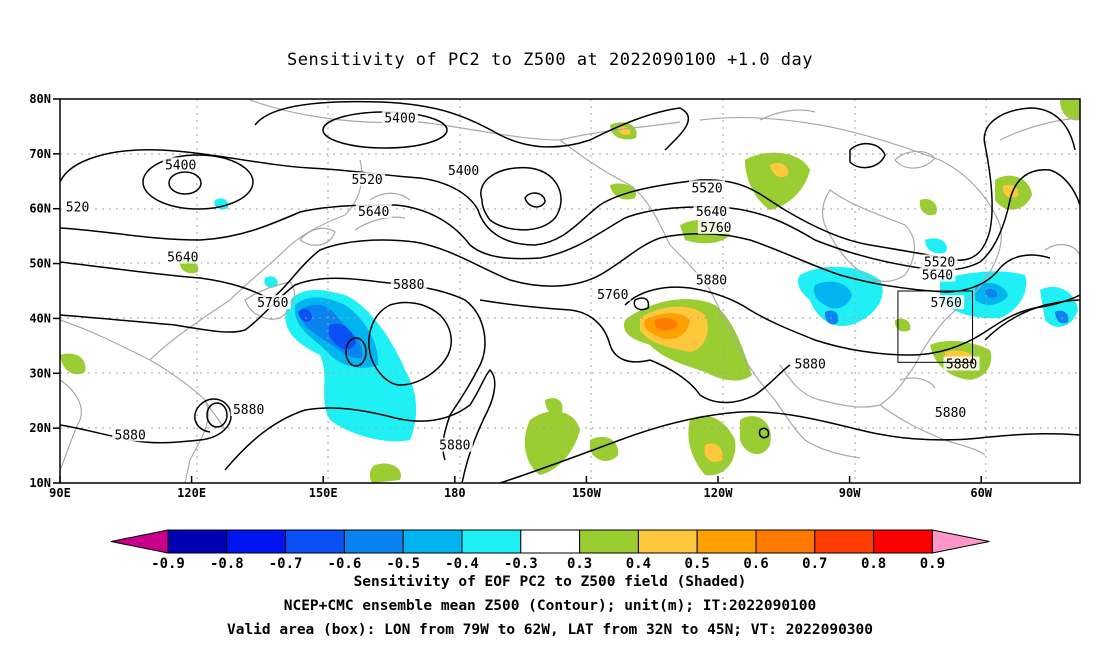  What do you see at coordinates (60, 493) in the screenshot?
I see `lon-label: 90E` at bounding box center [60, 493].